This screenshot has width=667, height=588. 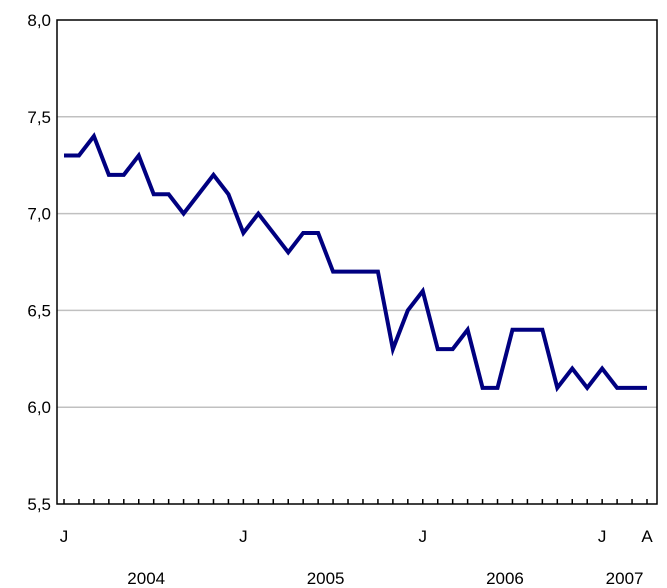 What do you see at coordinates (625, 578) in the screenshot?
I see `x-year-label: 2007` at bounding box center [625, 578].